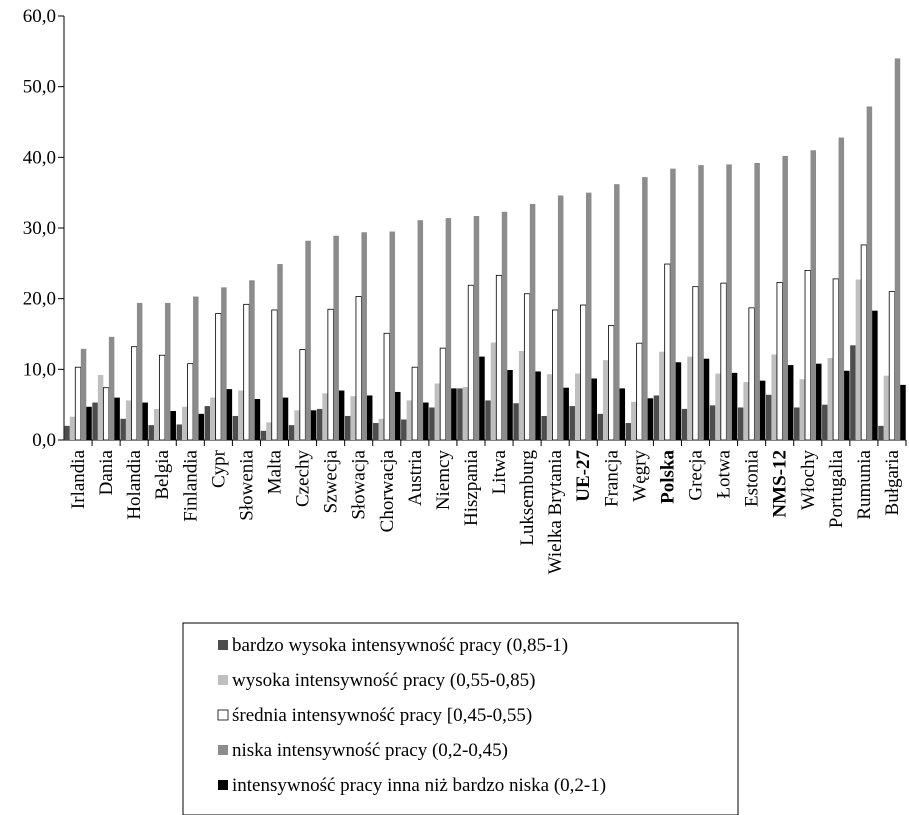  Describe the element at coordinates (471, 487) in the screenshot. I see `x-tick-label: Hiszpania` at that location.